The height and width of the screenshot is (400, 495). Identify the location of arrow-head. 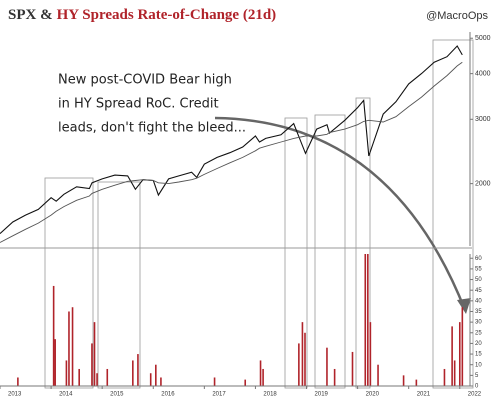
(464, 306).